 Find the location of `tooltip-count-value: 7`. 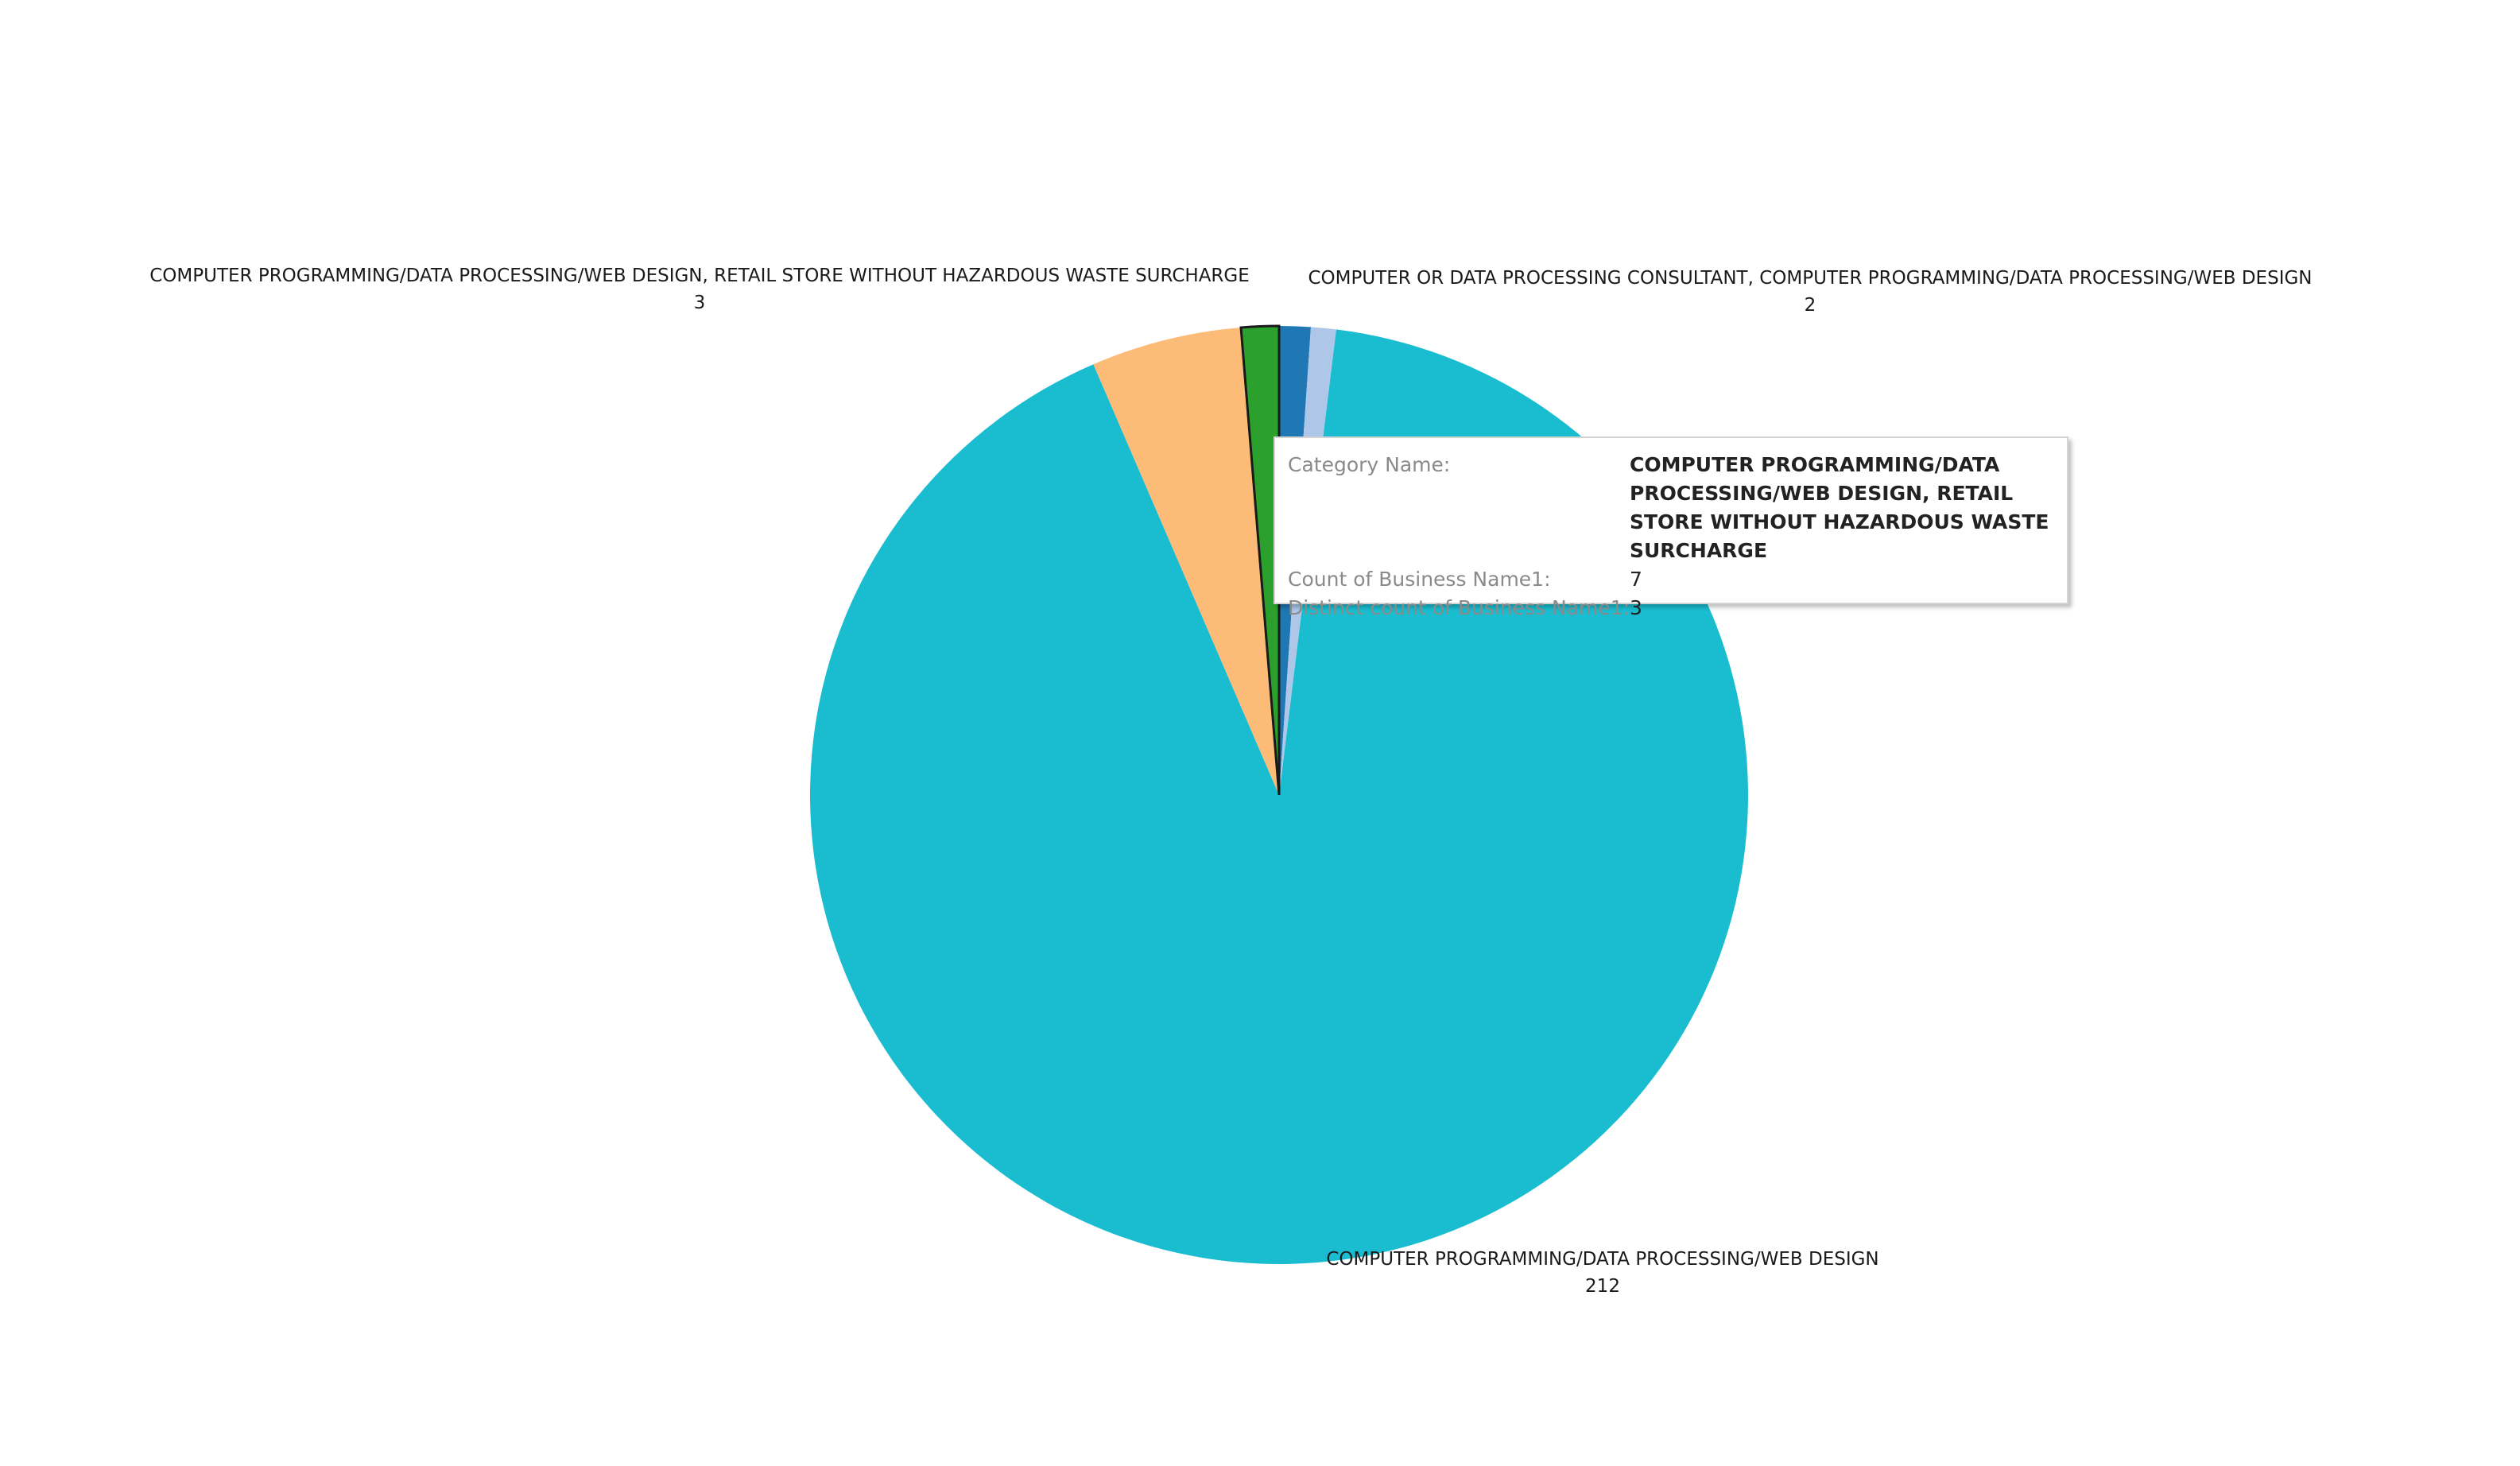

tooltip-count-value: 7 is located at coordinates (1636, 579).